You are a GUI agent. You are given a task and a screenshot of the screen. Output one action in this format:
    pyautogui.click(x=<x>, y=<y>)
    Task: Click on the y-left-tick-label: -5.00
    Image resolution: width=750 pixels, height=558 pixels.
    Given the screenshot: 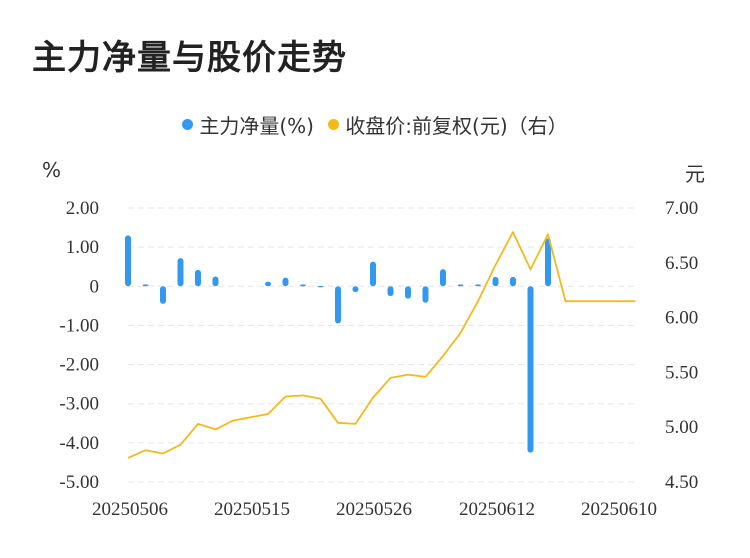 What is the action you would take?
    pyautogui.click(x=79, y=482)
    